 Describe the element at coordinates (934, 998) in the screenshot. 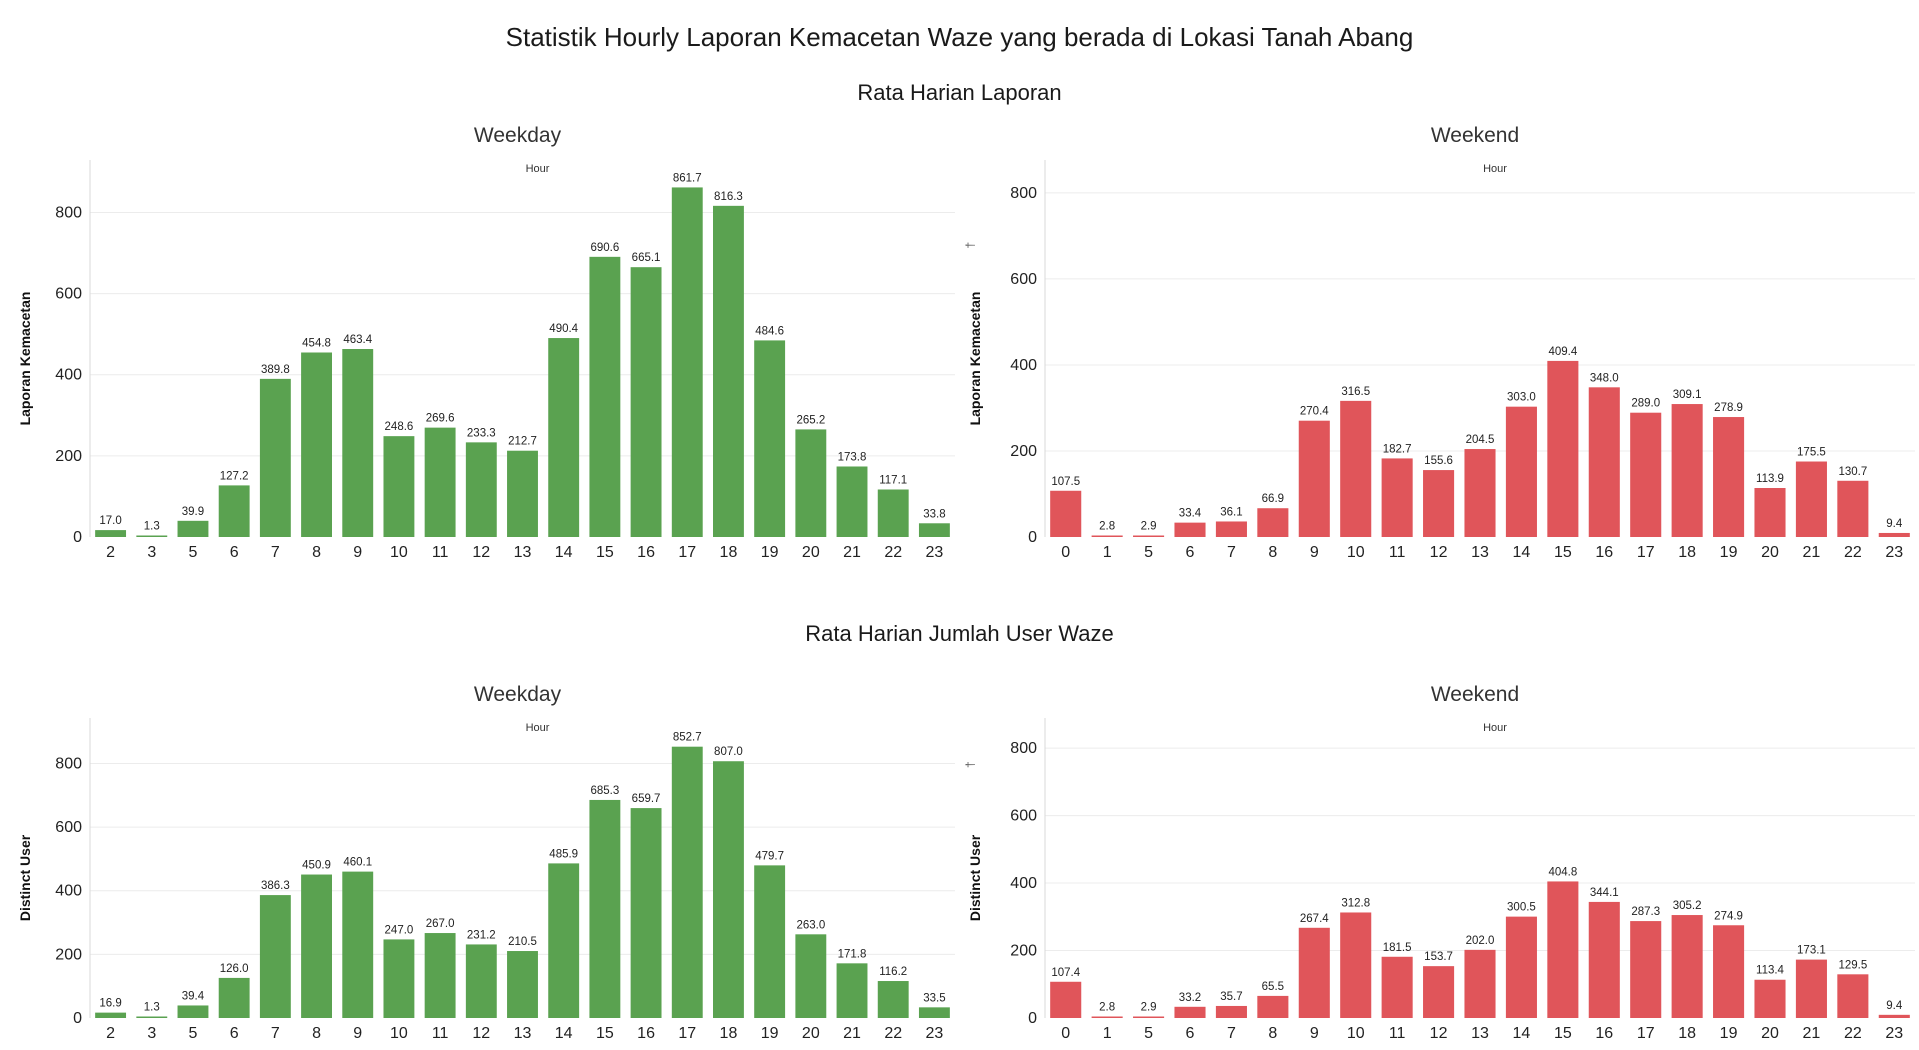

I see `data-label: 33.5` at that location.